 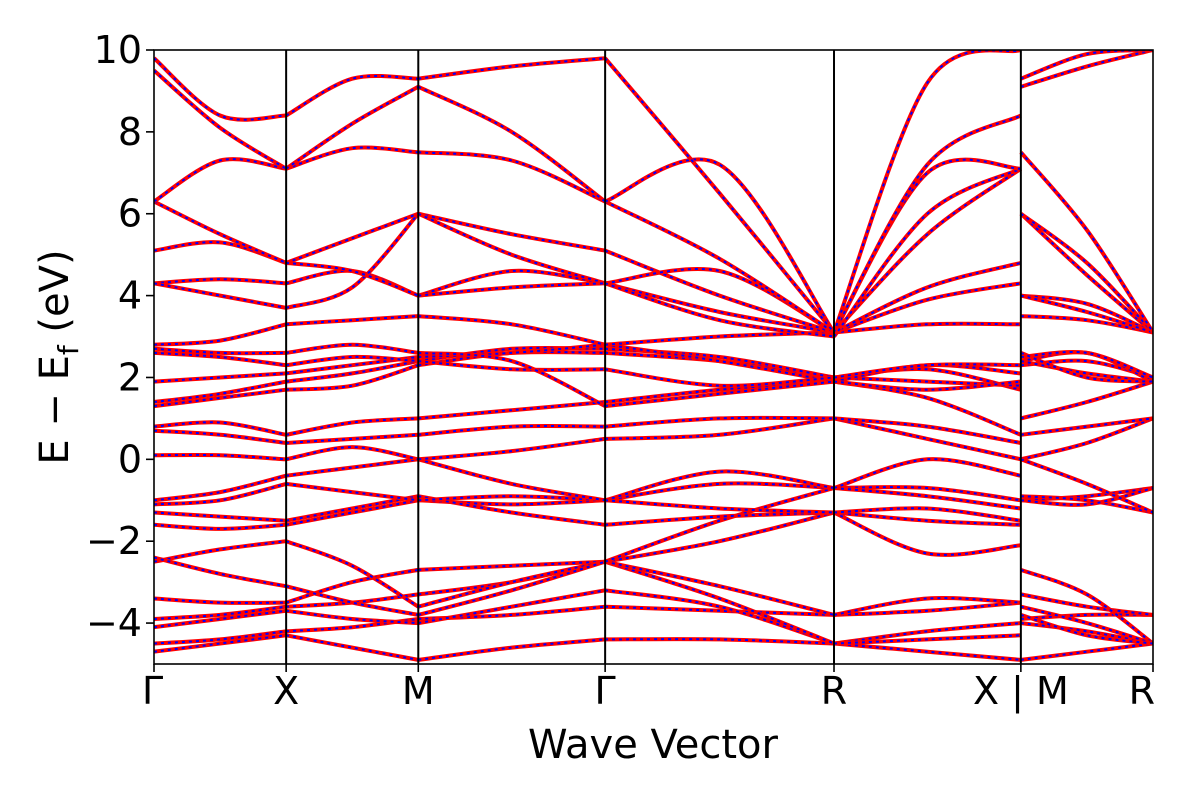 What do you see at coordinates (130, 214) in the screenshot?
I see `y-tick-label: 6` at bounding box center [130, 214].